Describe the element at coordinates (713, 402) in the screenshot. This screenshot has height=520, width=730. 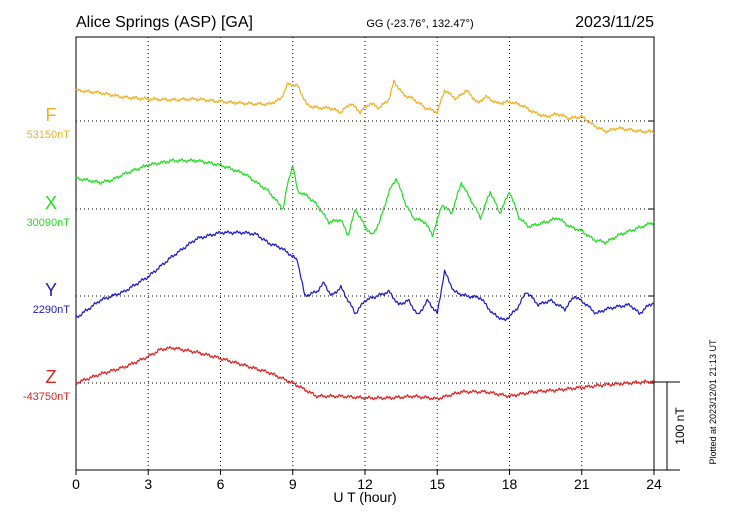
I see `plotted-timestamp: Plotted at 2023/12/01 21:13 UT` at that location.